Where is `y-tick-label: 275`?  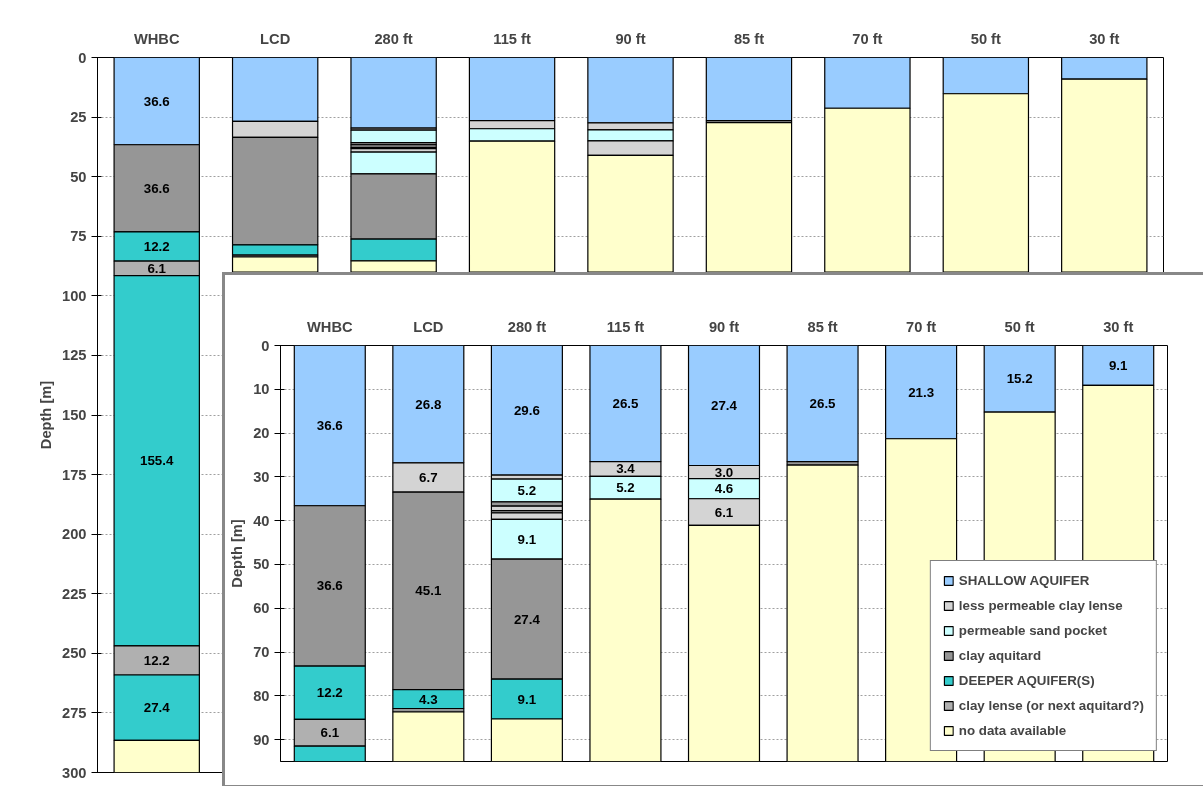
y-tick-label: 275 is located at coordinates (74, 712).